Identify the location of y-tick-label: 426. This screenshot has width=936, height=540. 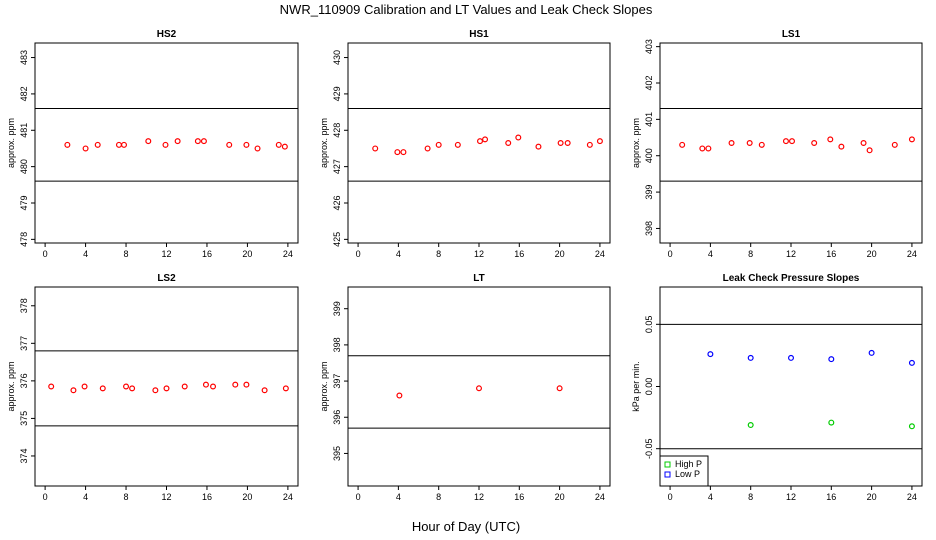
(337, 202).